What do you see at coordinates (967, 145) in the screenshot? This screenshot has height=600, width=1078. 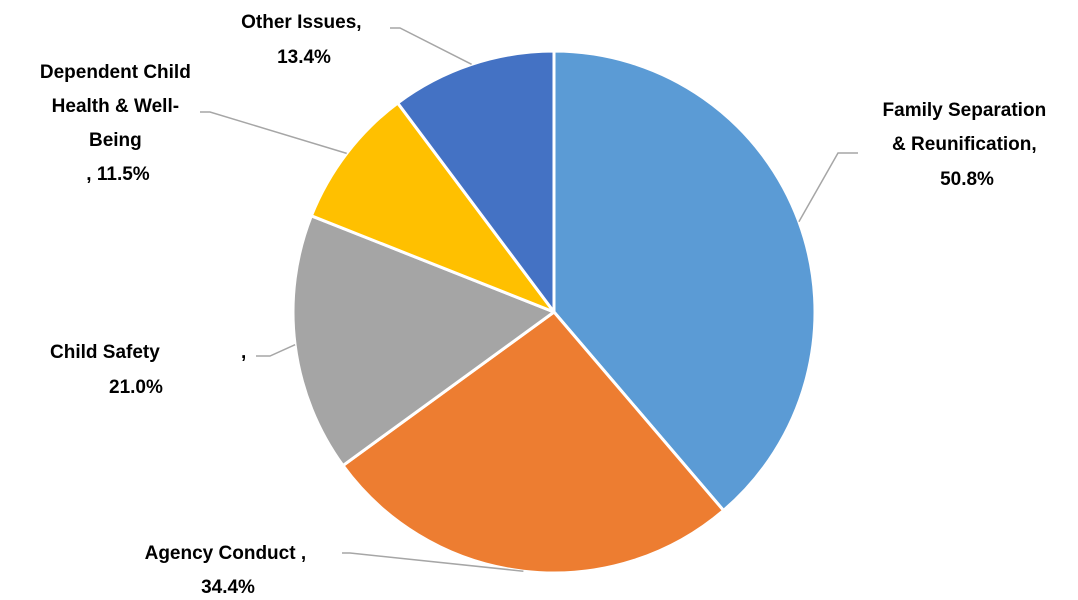 I see `label-family-separation: Family Separation & Reunification, 50.8%` at bounding box center [967, 145].